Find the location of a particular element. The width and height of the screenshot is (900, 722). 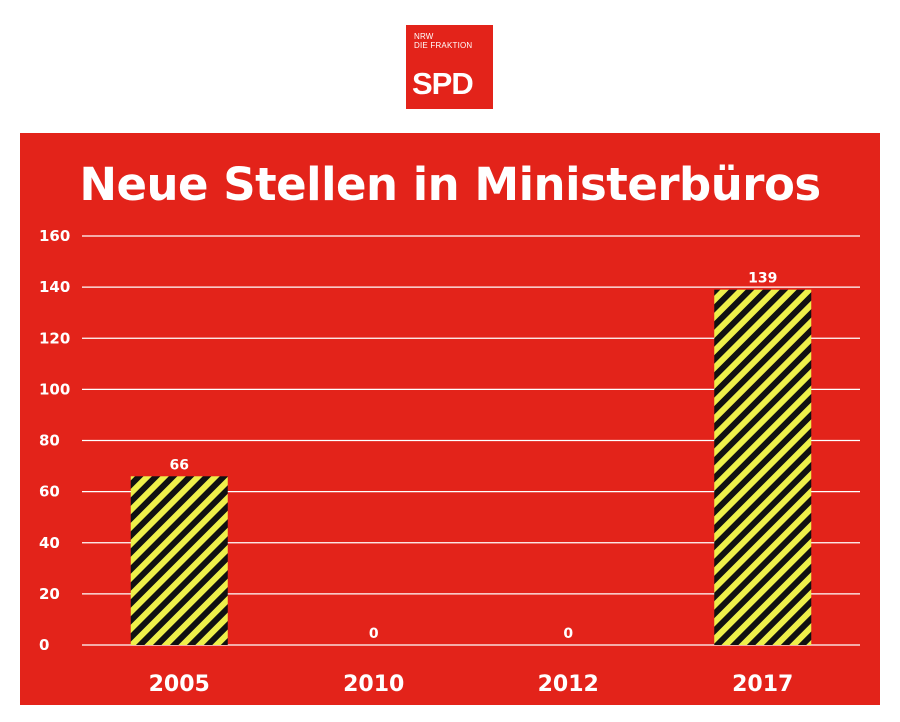

data-label: 139 is located at coordinates (762, 279).